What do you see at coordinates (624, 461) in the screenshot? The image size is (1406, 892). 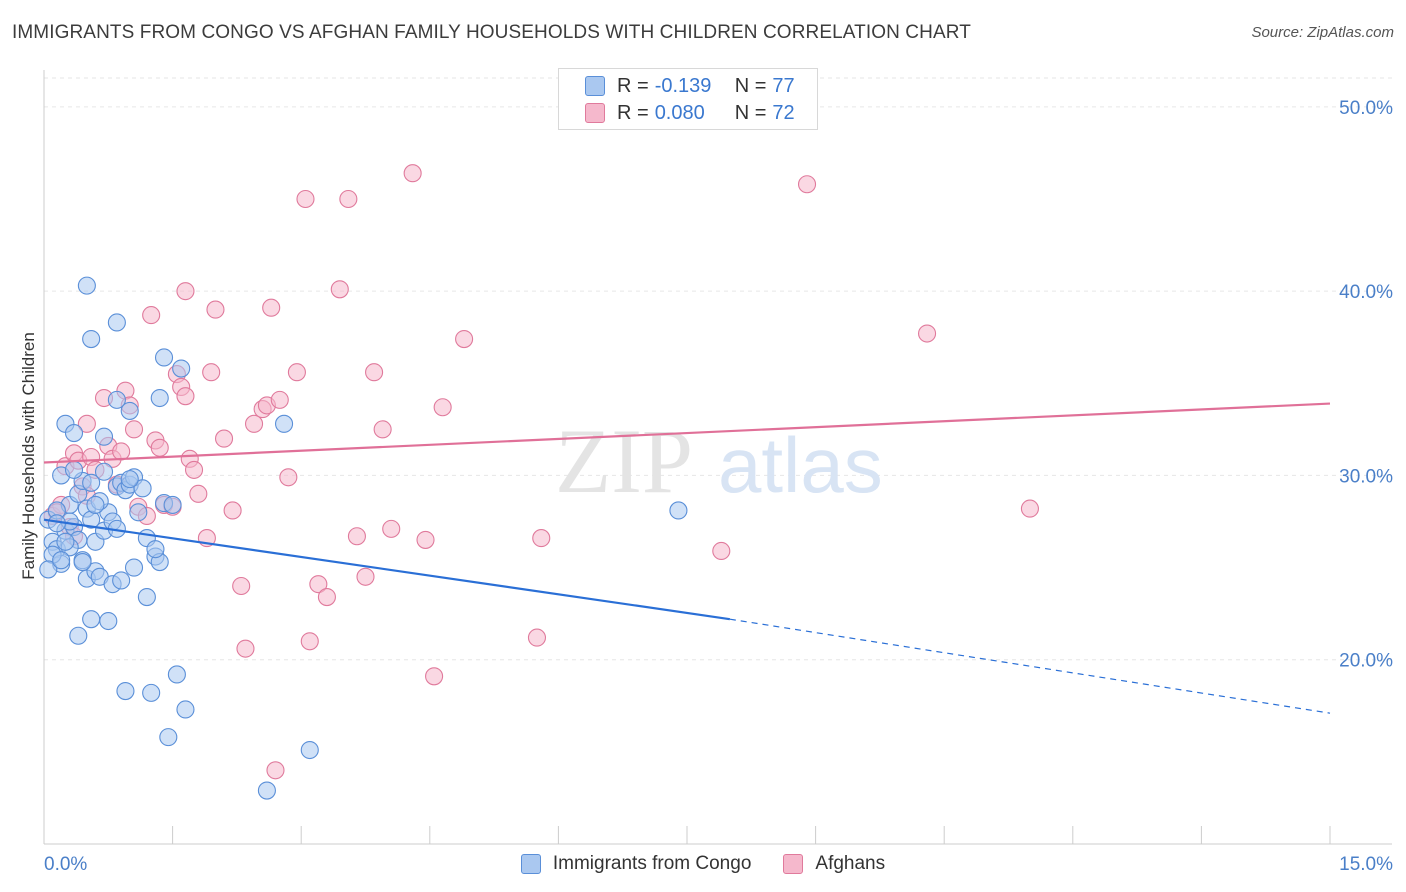 I see `watermark-zip: ZIP` at bounding box center [624, 461].